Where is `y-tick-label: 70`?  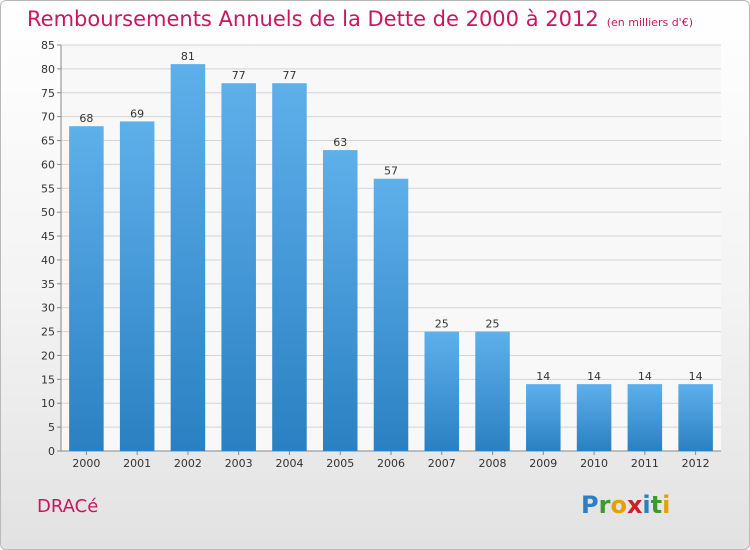 y-tick-label: 70 is located at coordinates (48, 117).